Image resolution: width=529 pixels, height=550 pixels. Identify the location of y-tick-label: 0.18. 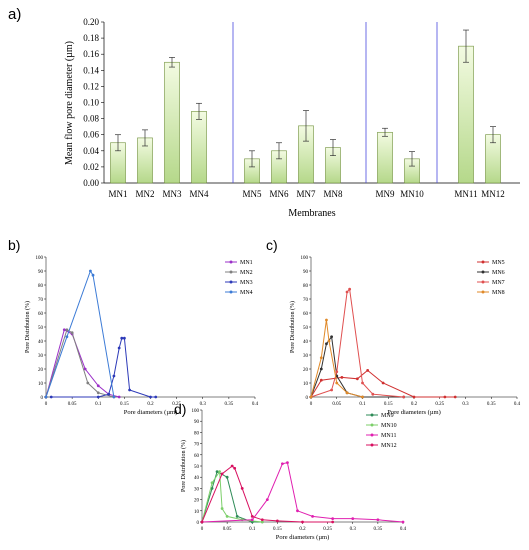
(91, 38).